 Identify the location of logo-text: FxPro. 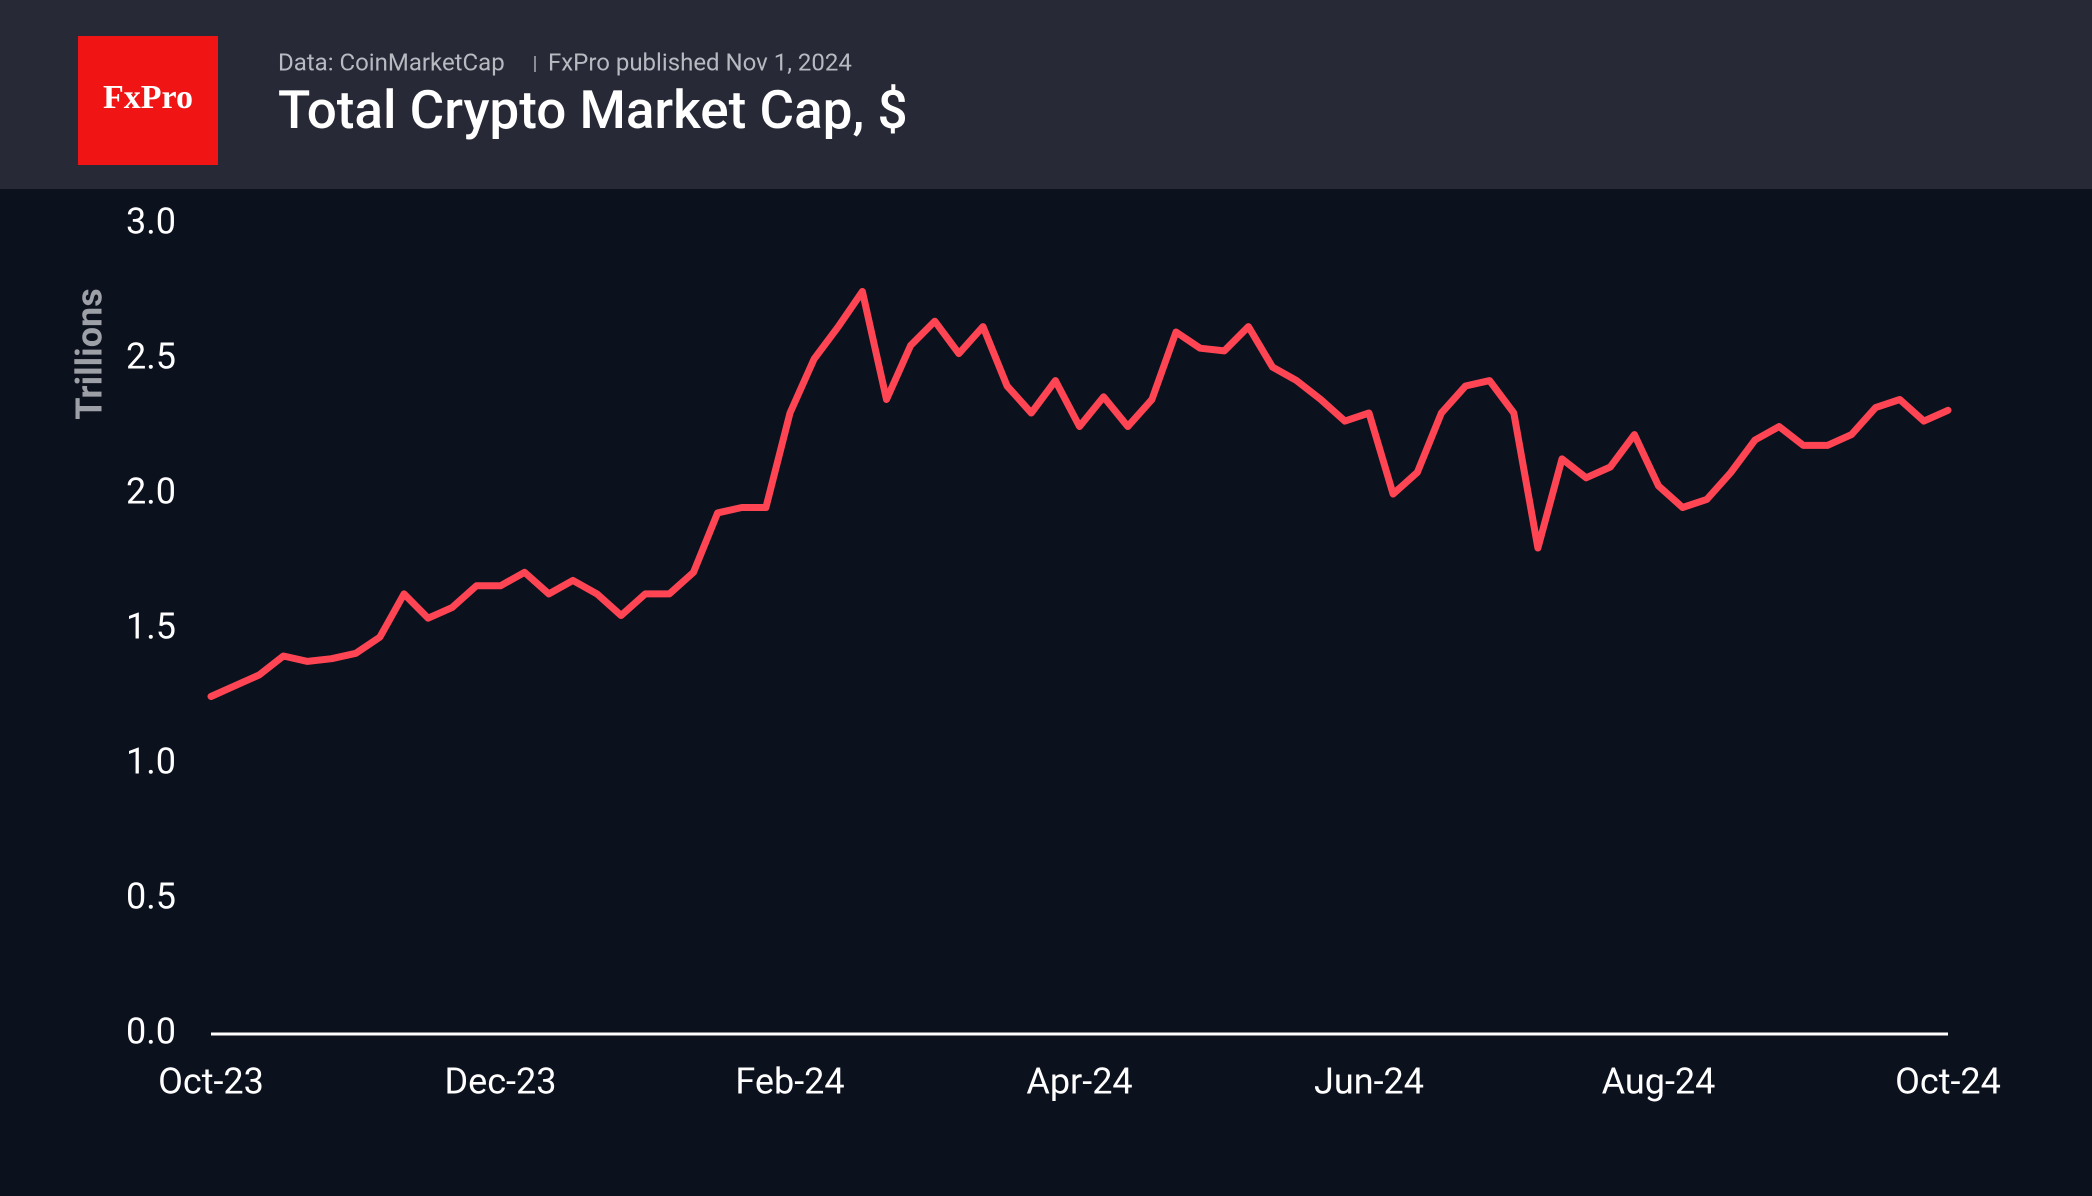
(148, 97).